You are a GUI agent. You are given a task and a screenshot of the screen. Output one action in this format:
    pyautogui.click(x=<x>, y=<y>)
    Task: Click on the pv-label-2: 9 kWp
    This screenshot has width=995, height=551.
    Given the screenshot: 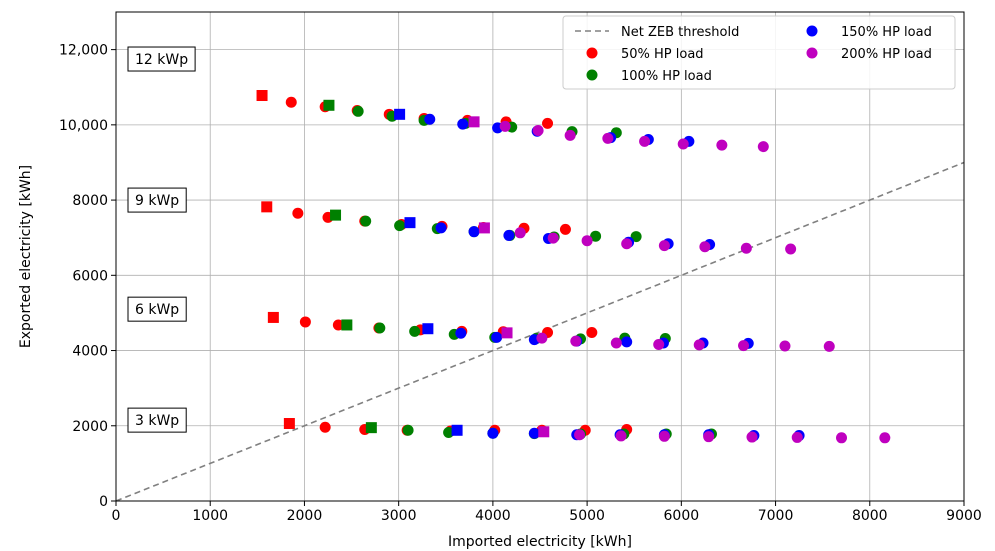 What is the action you would take?
    pyautogui.click(x=157, y=200)
    